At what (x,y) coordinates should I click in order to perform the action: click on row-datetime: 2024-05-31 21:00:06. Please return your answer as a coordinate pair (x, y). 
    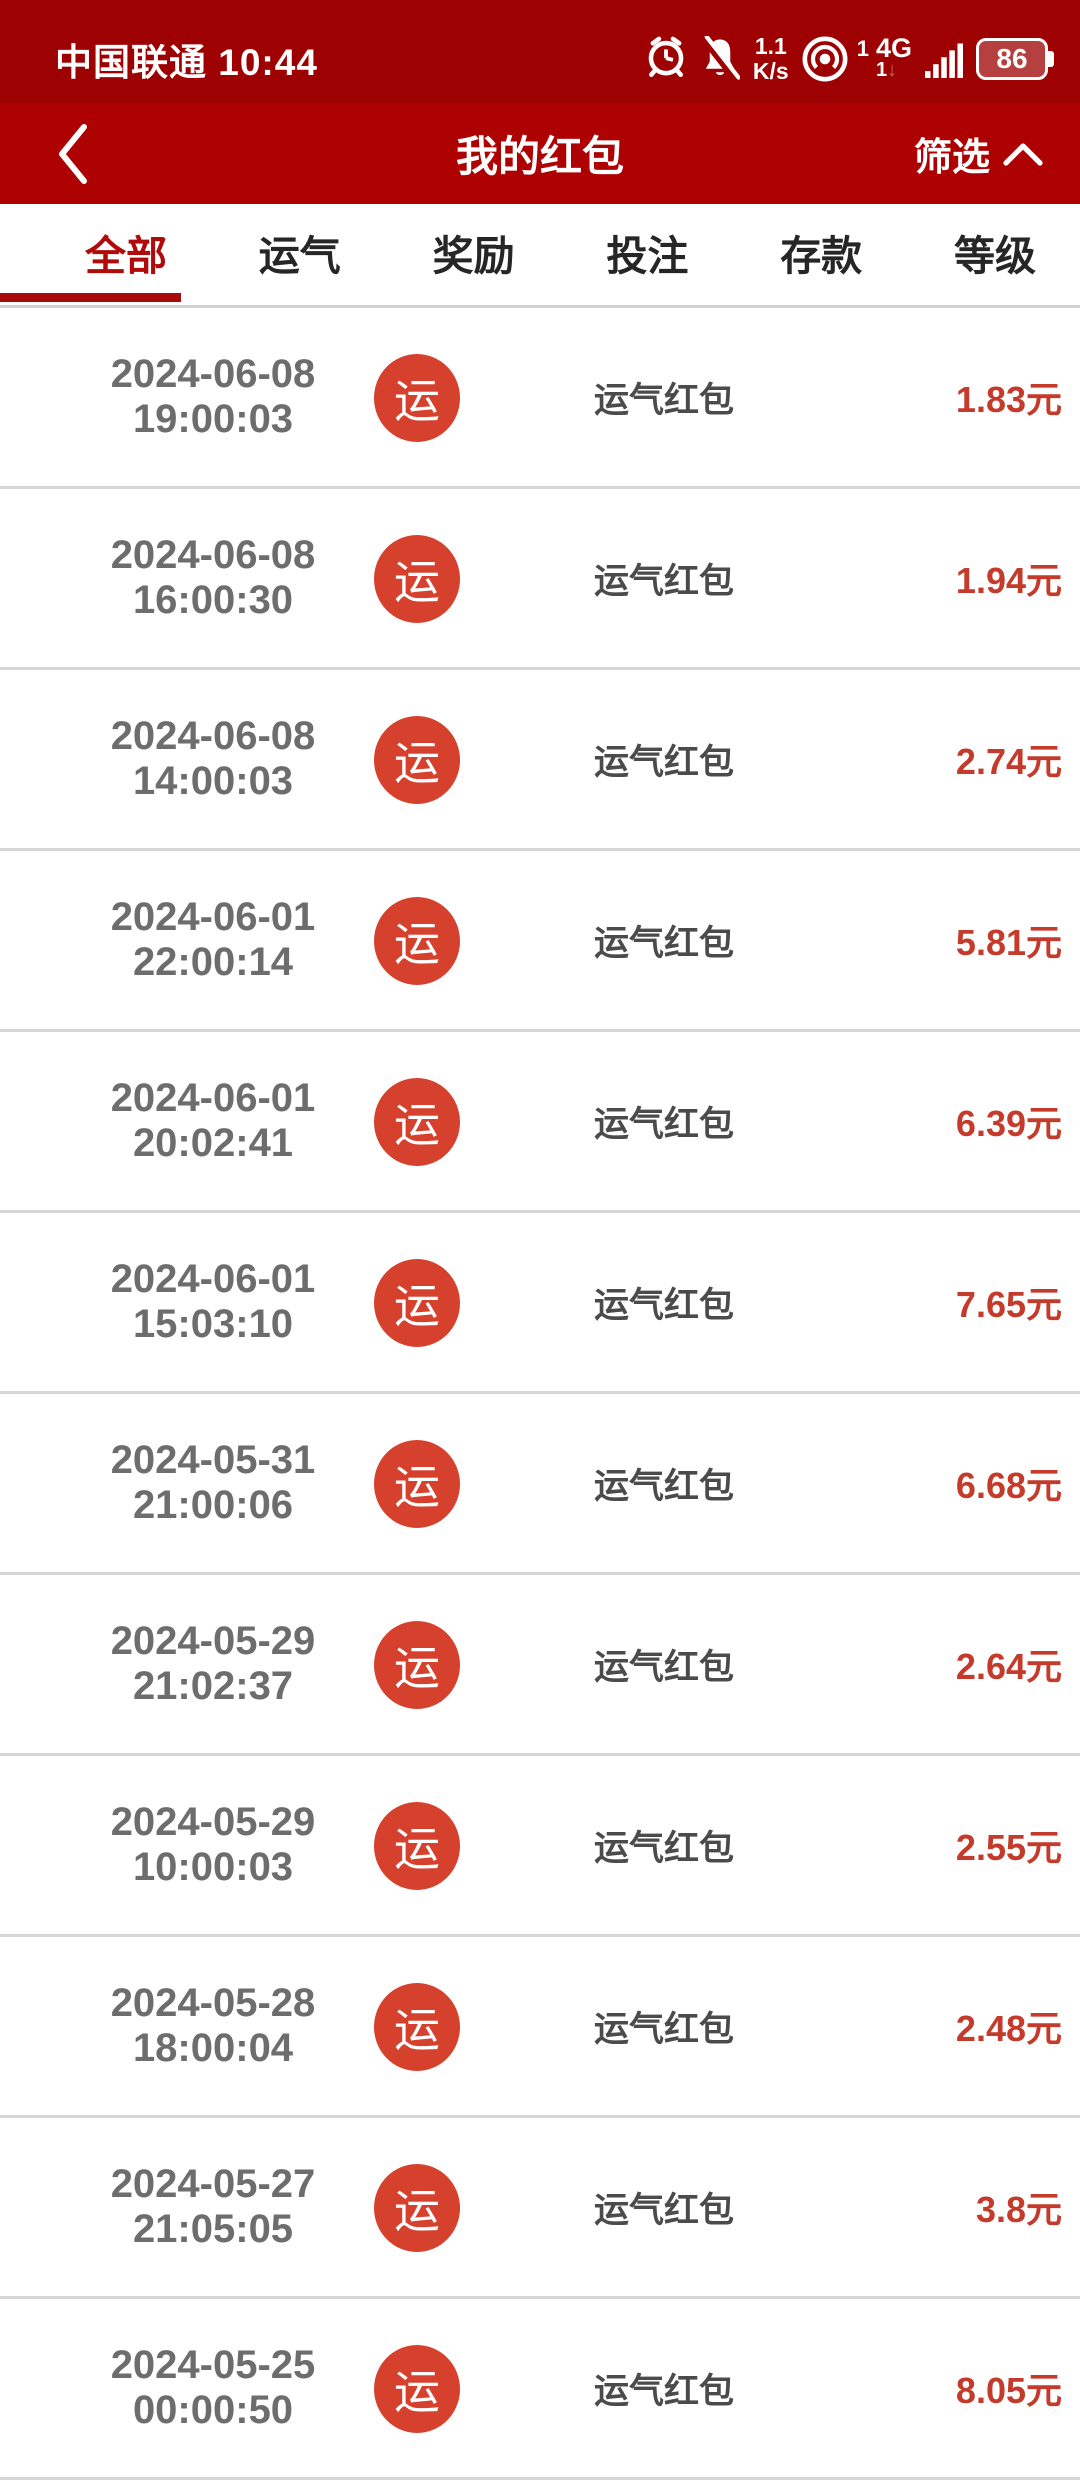
    Looking at the image, I should click on (213, 1483).